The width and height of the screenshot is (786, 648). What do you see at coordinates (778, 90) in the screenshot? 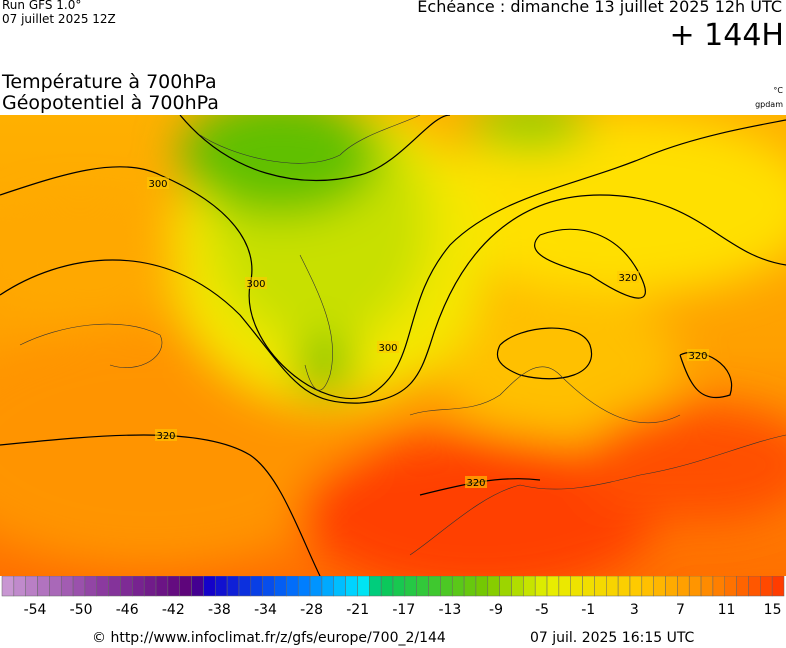
I see `unit-label: °C` at bounding box center [778, 90].